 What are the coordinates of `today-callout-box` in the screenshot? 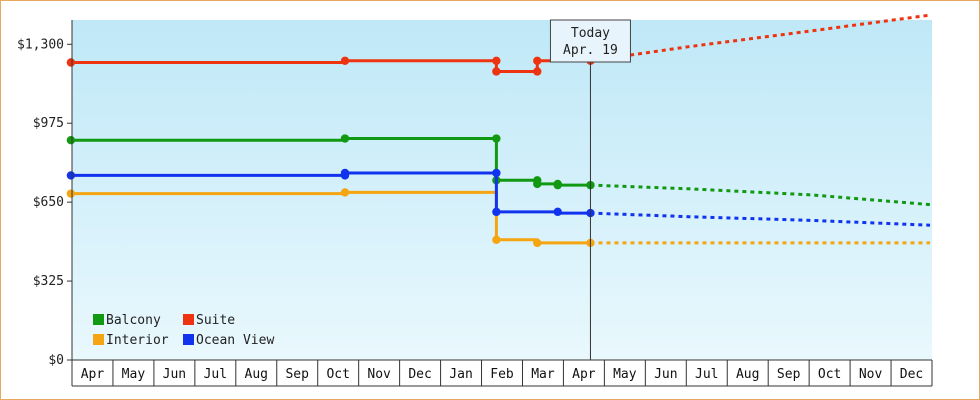 It's located at (590, 41).